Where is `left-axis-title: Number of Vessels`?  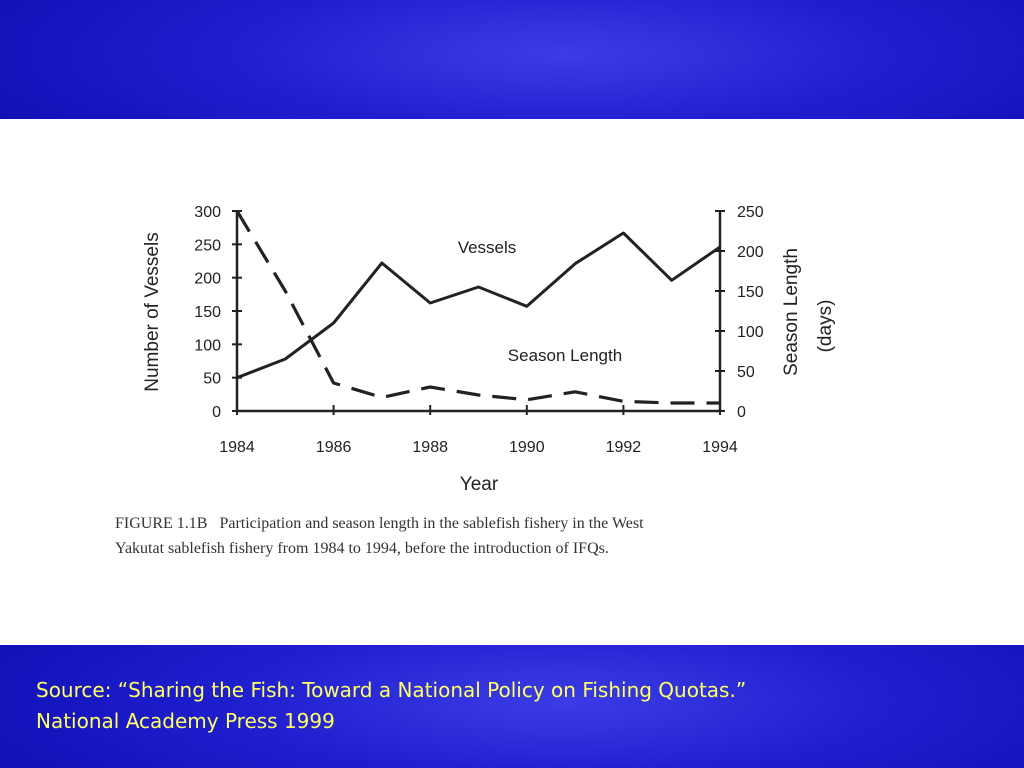
left-axis-title: Number of Vessels is located at coordinates (152, 311).